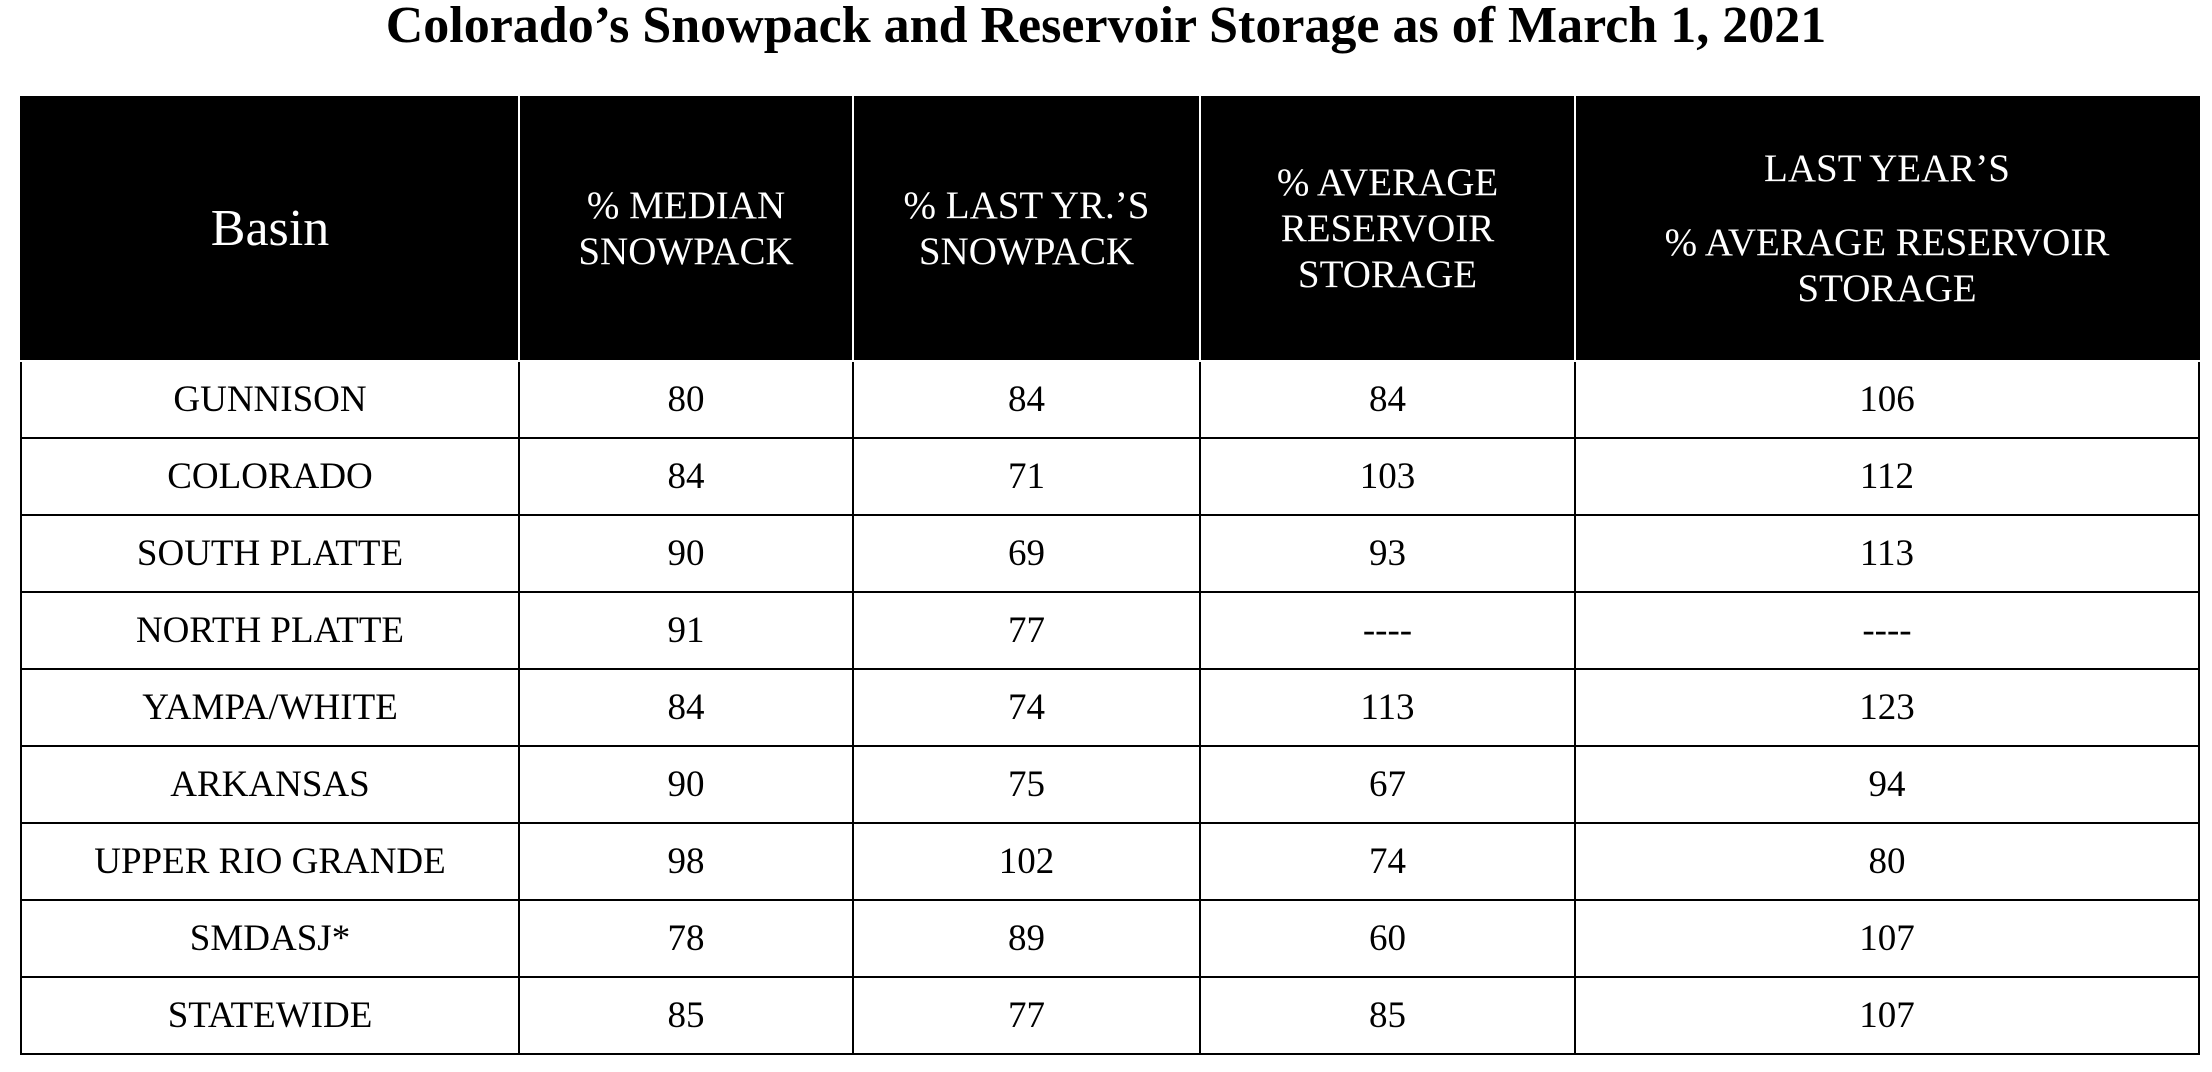 The height and width of the screenshot is (1072, 2212). I want to click on table-row: GUNNISON 80 84 84 106, so click(1110, 399).